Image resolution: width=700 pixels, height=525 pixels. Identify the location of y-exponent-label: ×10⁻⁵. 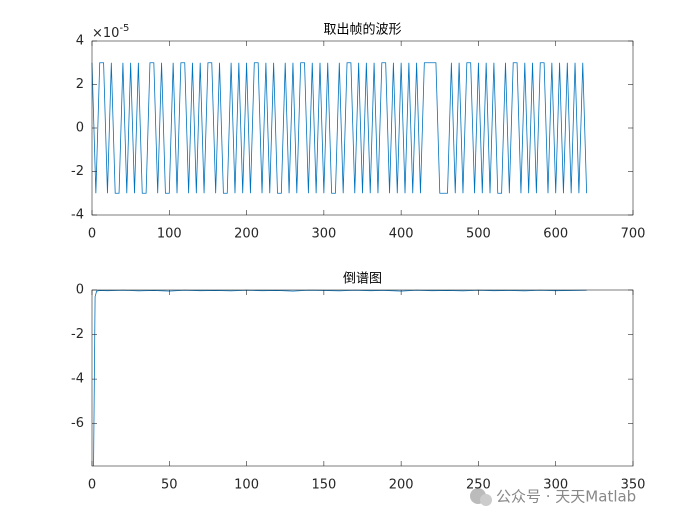
(110, 32).